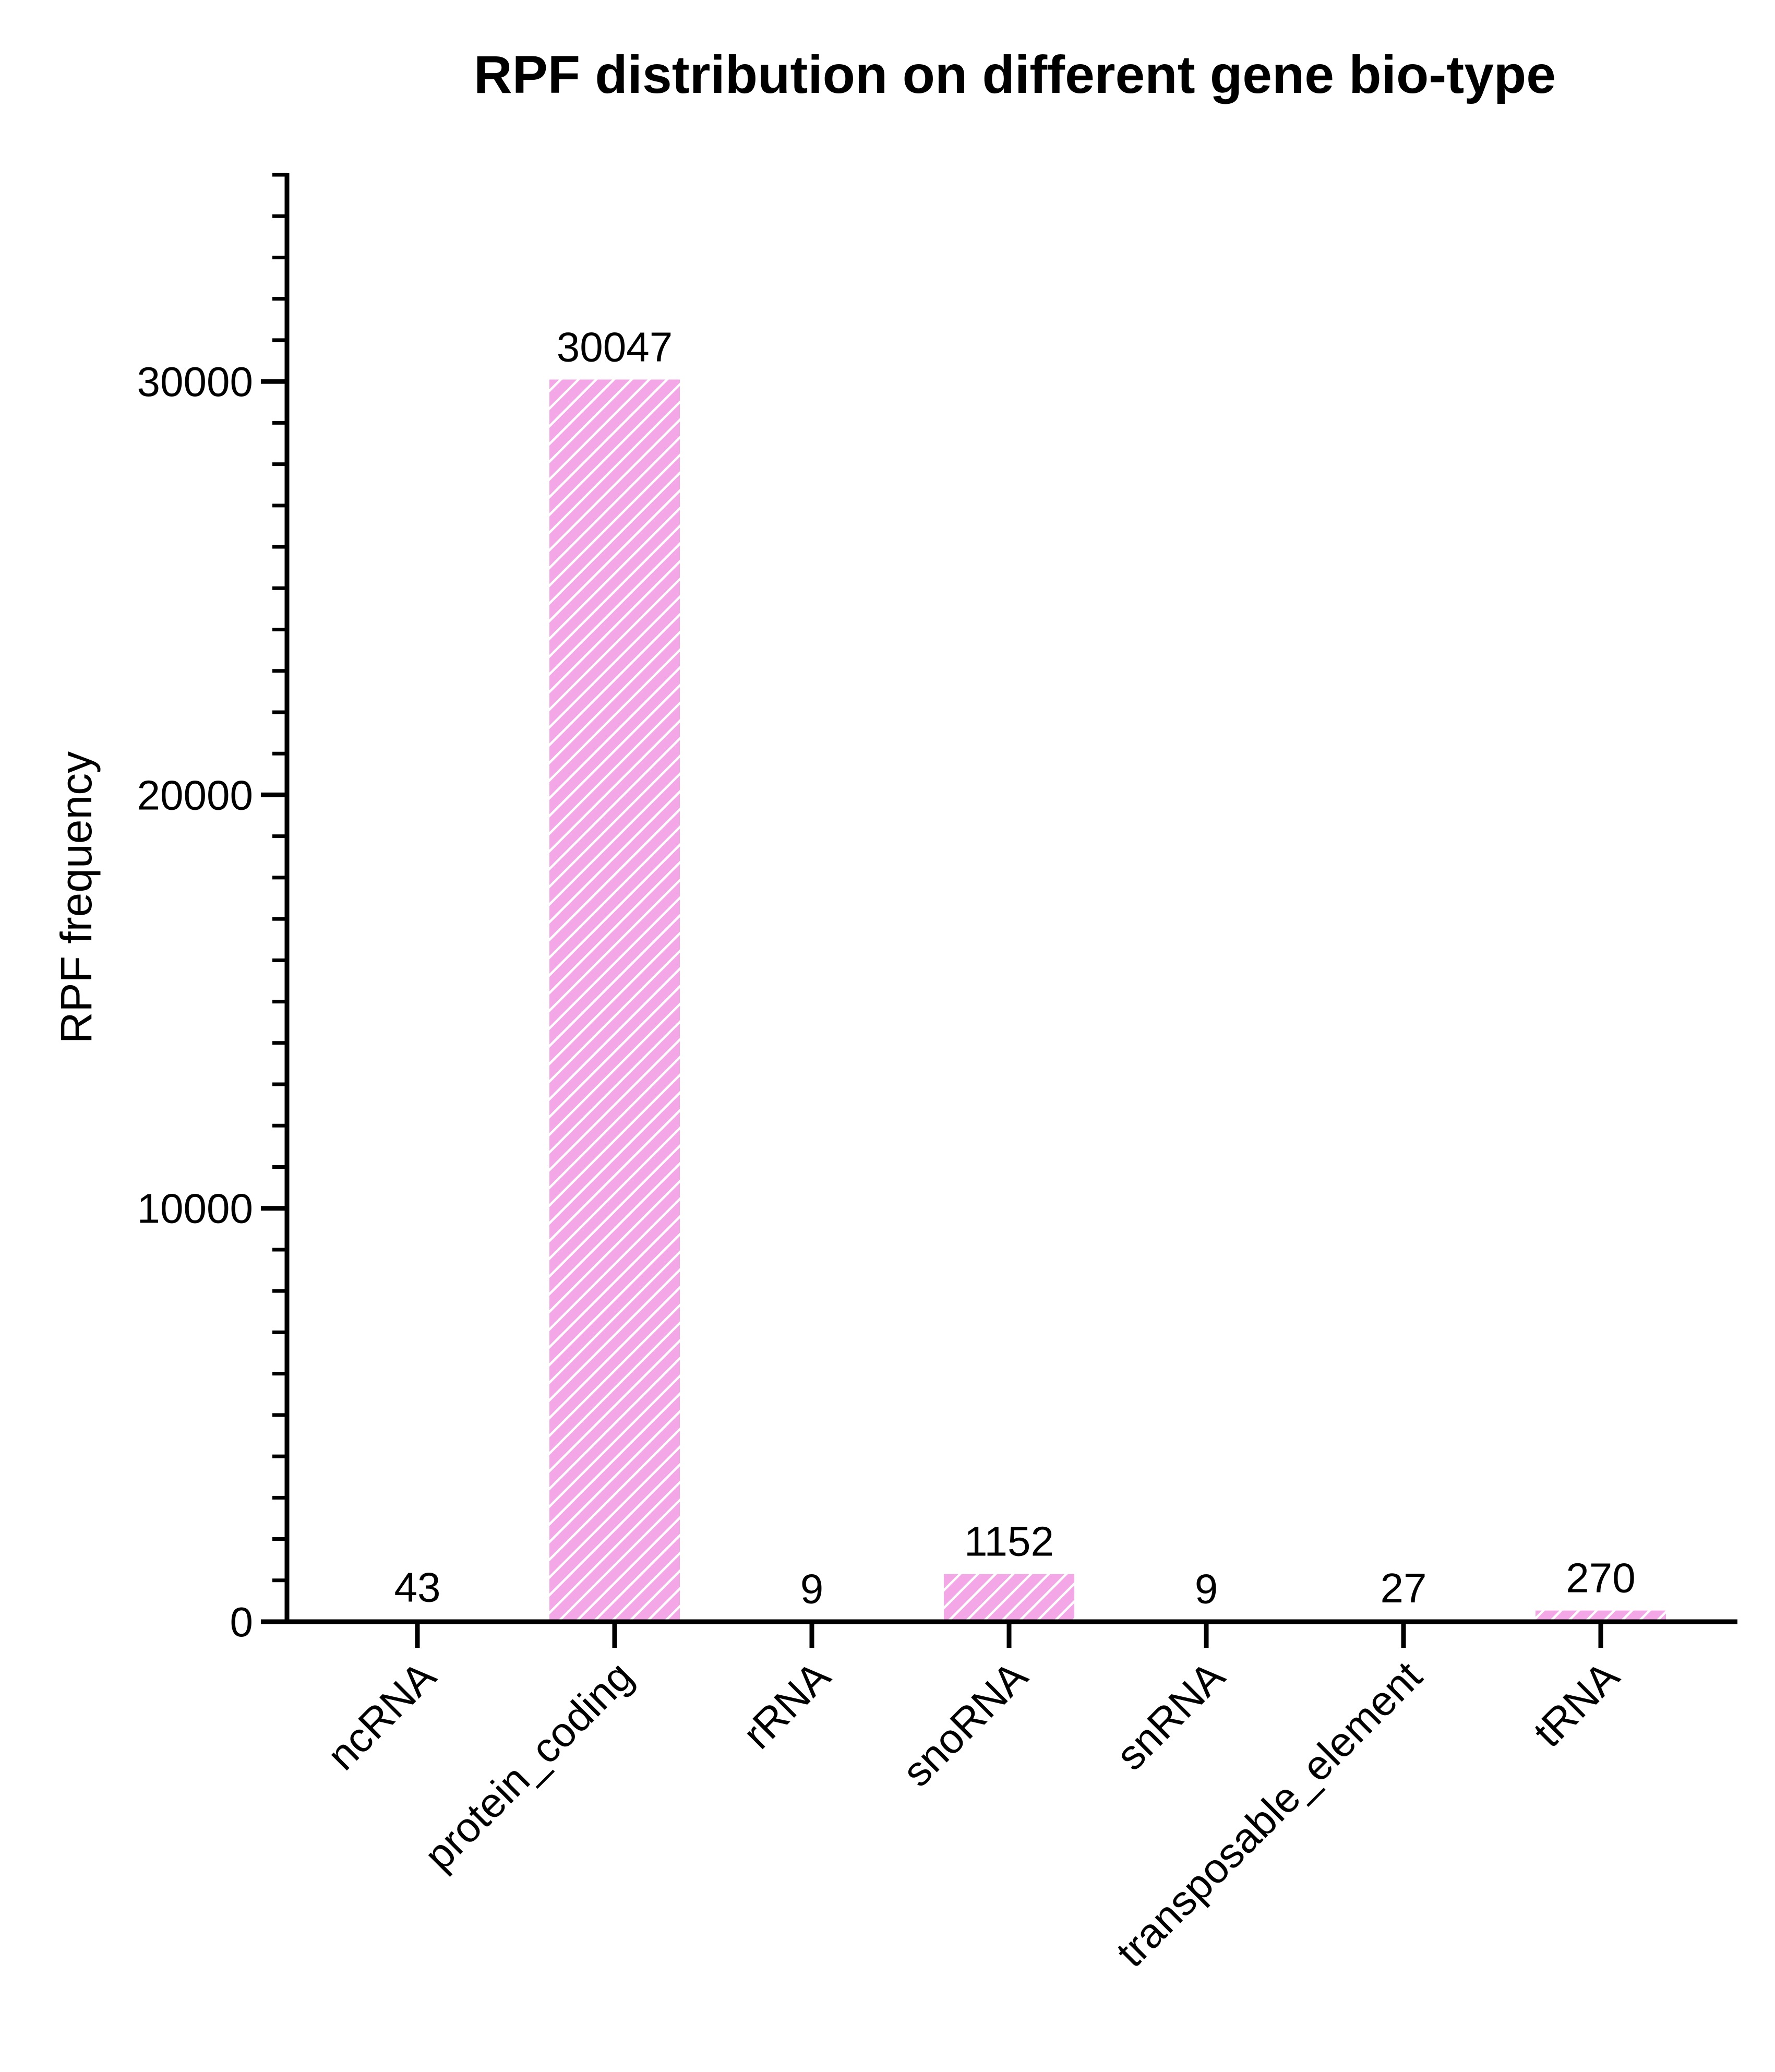 The image size is (1775, 2072). Describe the element at coordinates (1009, 1541) in the screenshot. I see `data-label-snoRNA: 1152` at that location.